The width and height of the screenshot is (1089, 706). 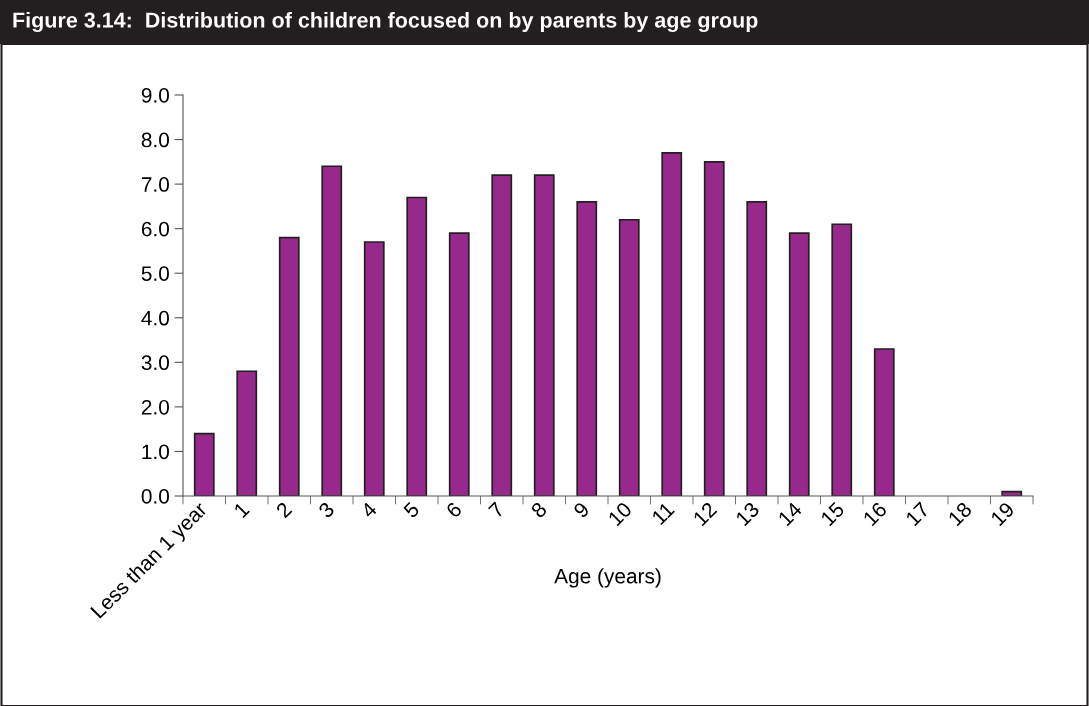 What do you see at coordinates (790, 514) in the screenshot?
I see `x-tick-label: 14` at bounding box center [790, 514].